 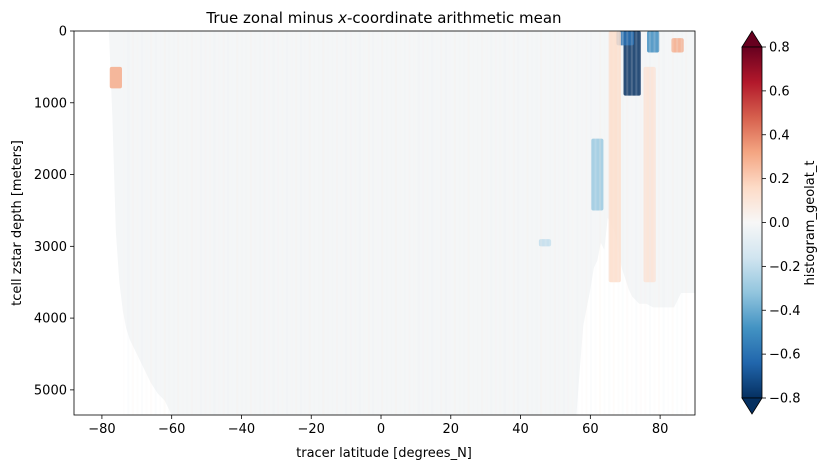 I want to click on x-tick-label: 80, so click(x=660, y=429).